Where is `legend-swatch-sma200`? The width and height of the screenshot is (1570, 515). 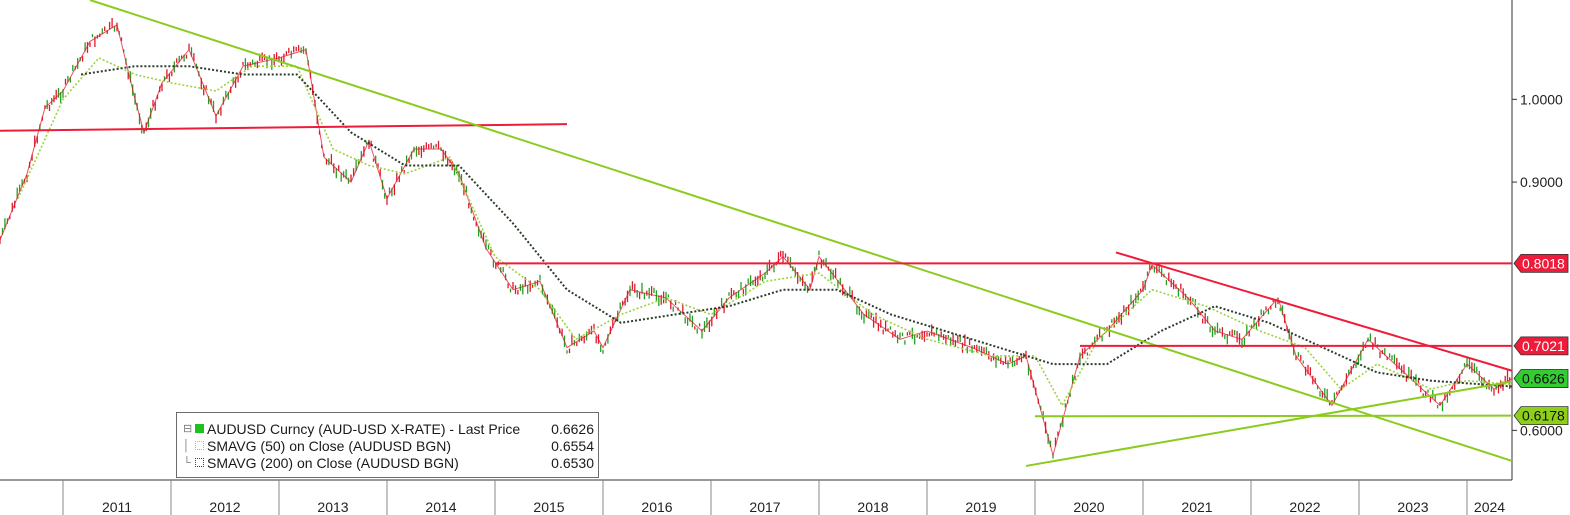 legend-swatch-sma200 is located at coordinates (199, 462).